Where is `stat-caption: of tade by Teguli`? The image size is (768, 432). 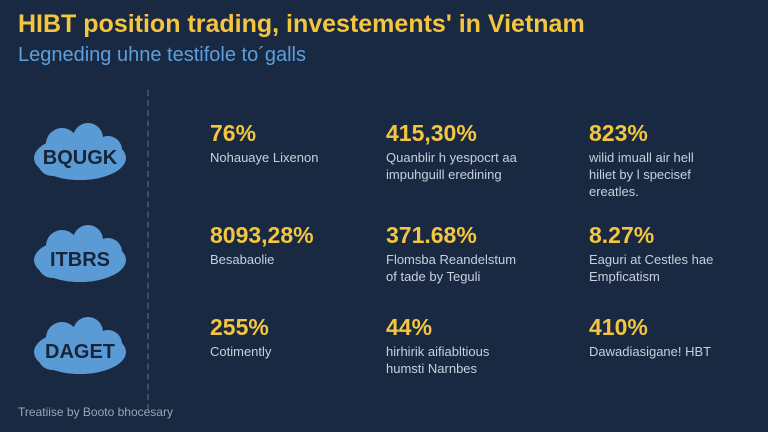 stat-caption: of tade by Teguli is located at coordinates (433, 276).